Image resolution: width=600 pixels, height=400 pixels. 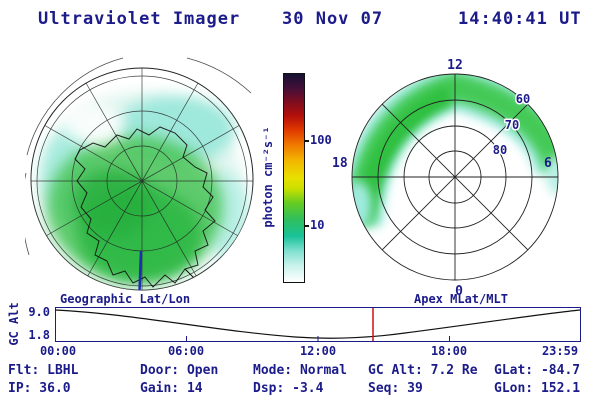 What do you see at coordinates (512, 125) in the screenshot?
I see `mlat-70-label: 70` at bounding box center [512, 125].